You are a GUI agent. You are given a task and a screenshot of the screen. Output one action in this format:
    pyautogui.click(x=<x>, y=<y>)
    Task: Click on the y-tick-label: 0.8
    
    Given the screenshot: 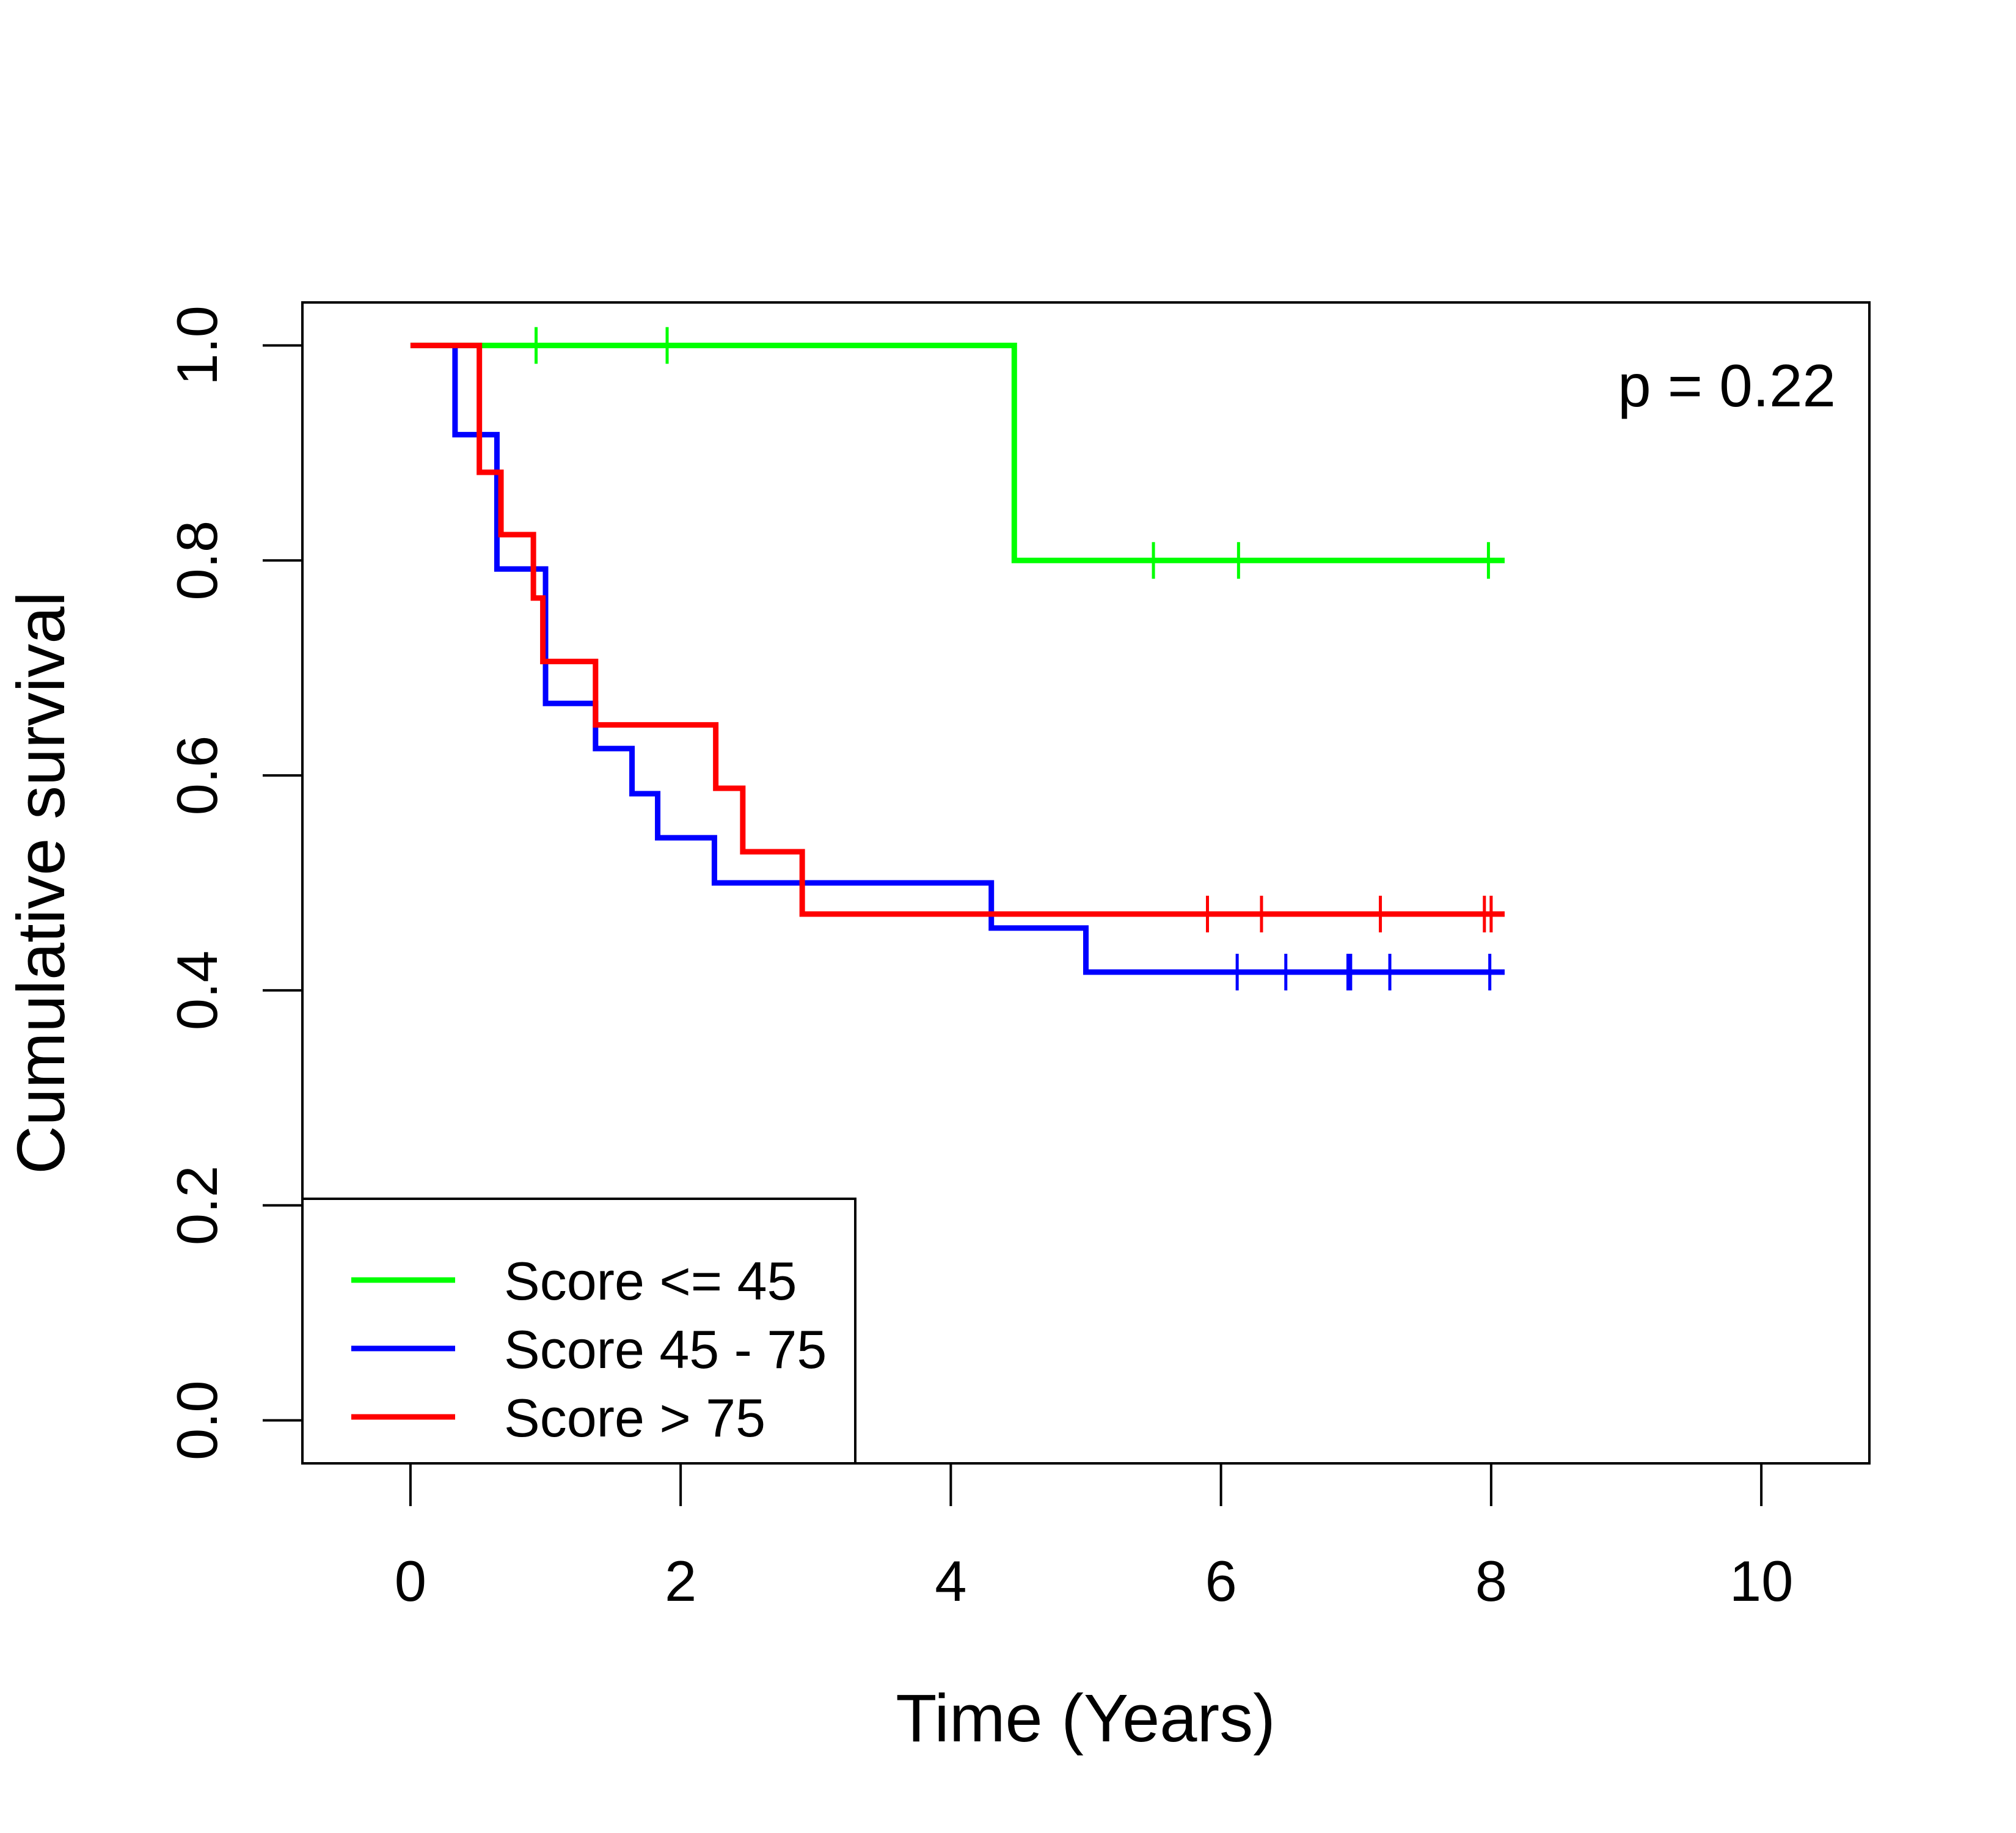 What is the action you would take?
    pyautogui.click(x=197, y=561)
    